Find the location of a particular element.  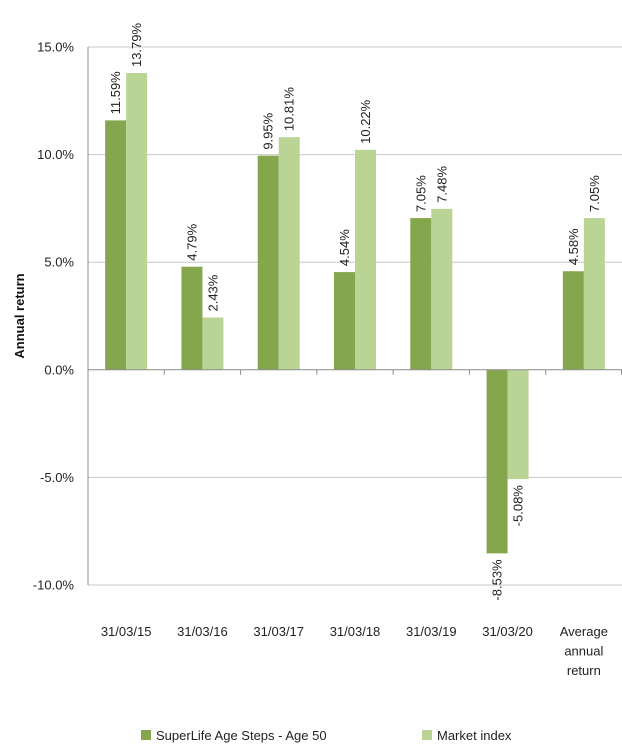

legend-label: Market index is located at coordinates (474, 735).